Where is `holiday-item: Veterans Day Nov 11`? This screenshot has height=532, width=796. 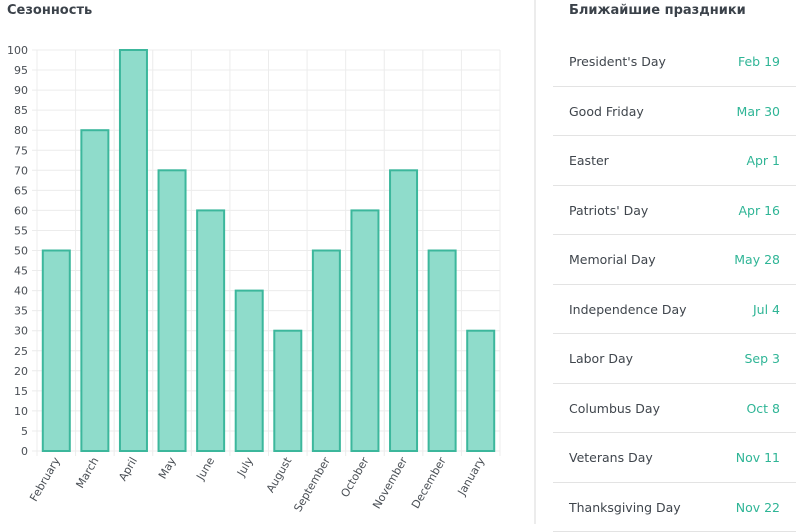
holiday-item: Veterans Day Nov 11 is located at coordinates (674, 458).